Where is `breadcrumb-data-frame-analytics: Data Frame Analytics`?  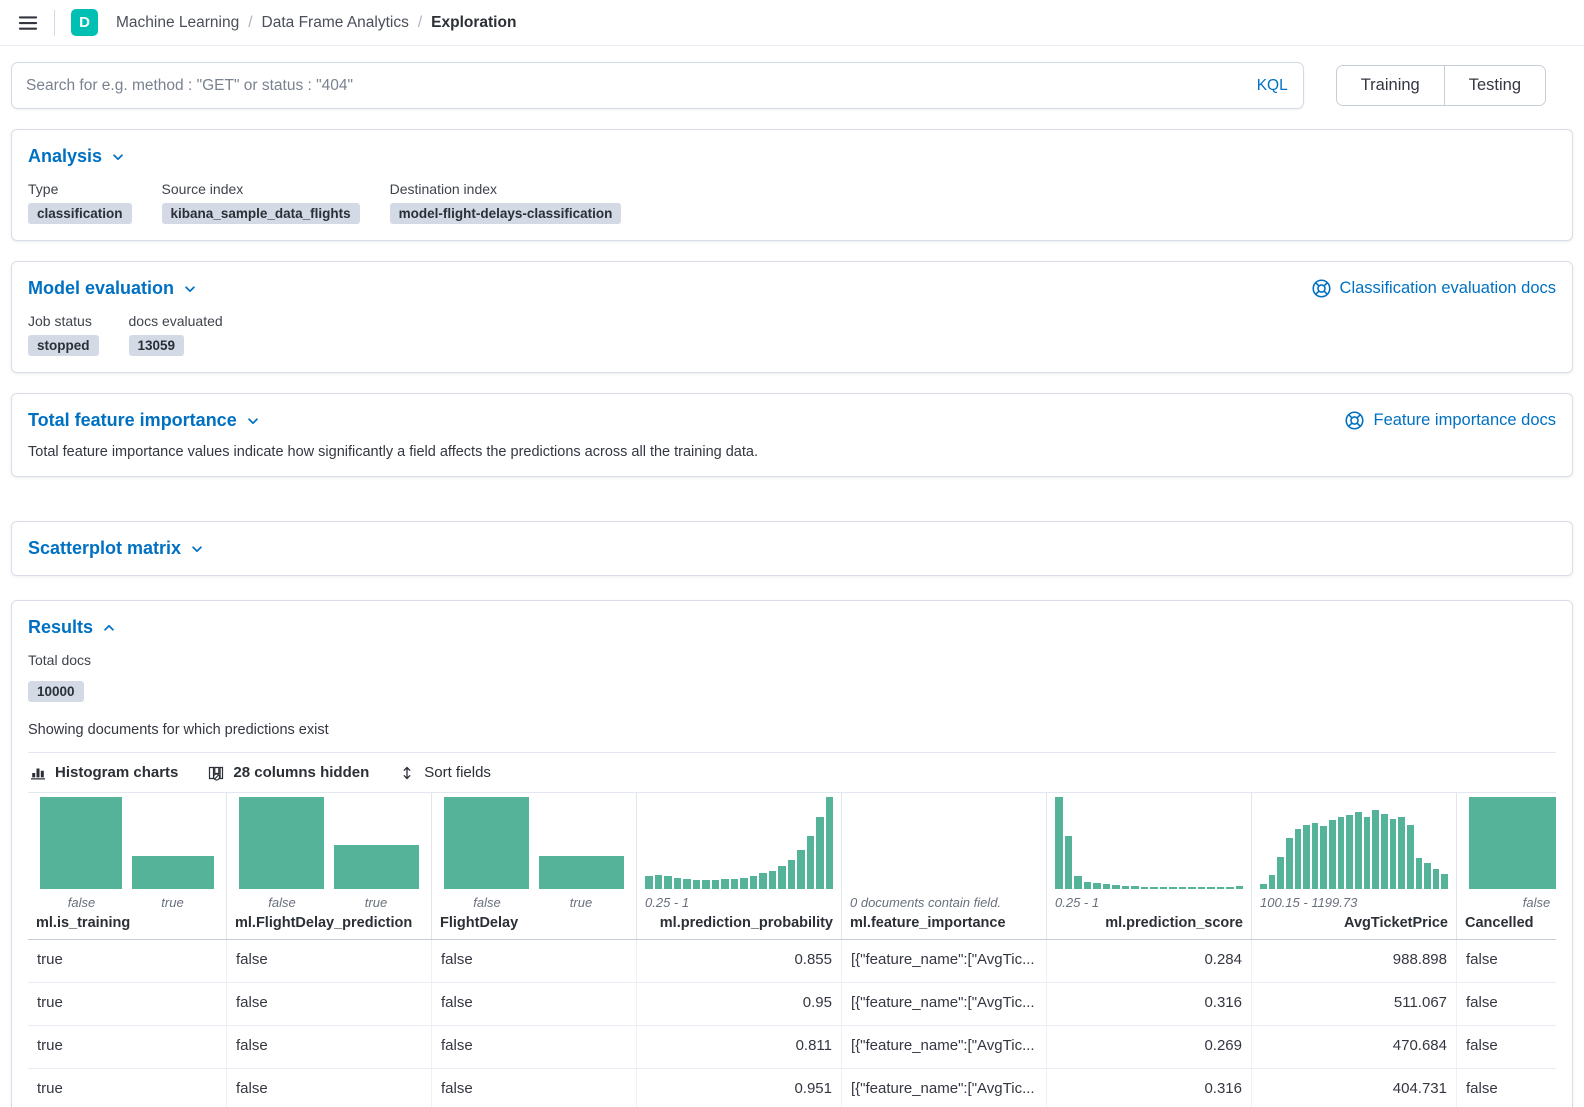
breadcrumb-data-frame-analytics: Data Frame Analytics is located at coordinates (335, 22).